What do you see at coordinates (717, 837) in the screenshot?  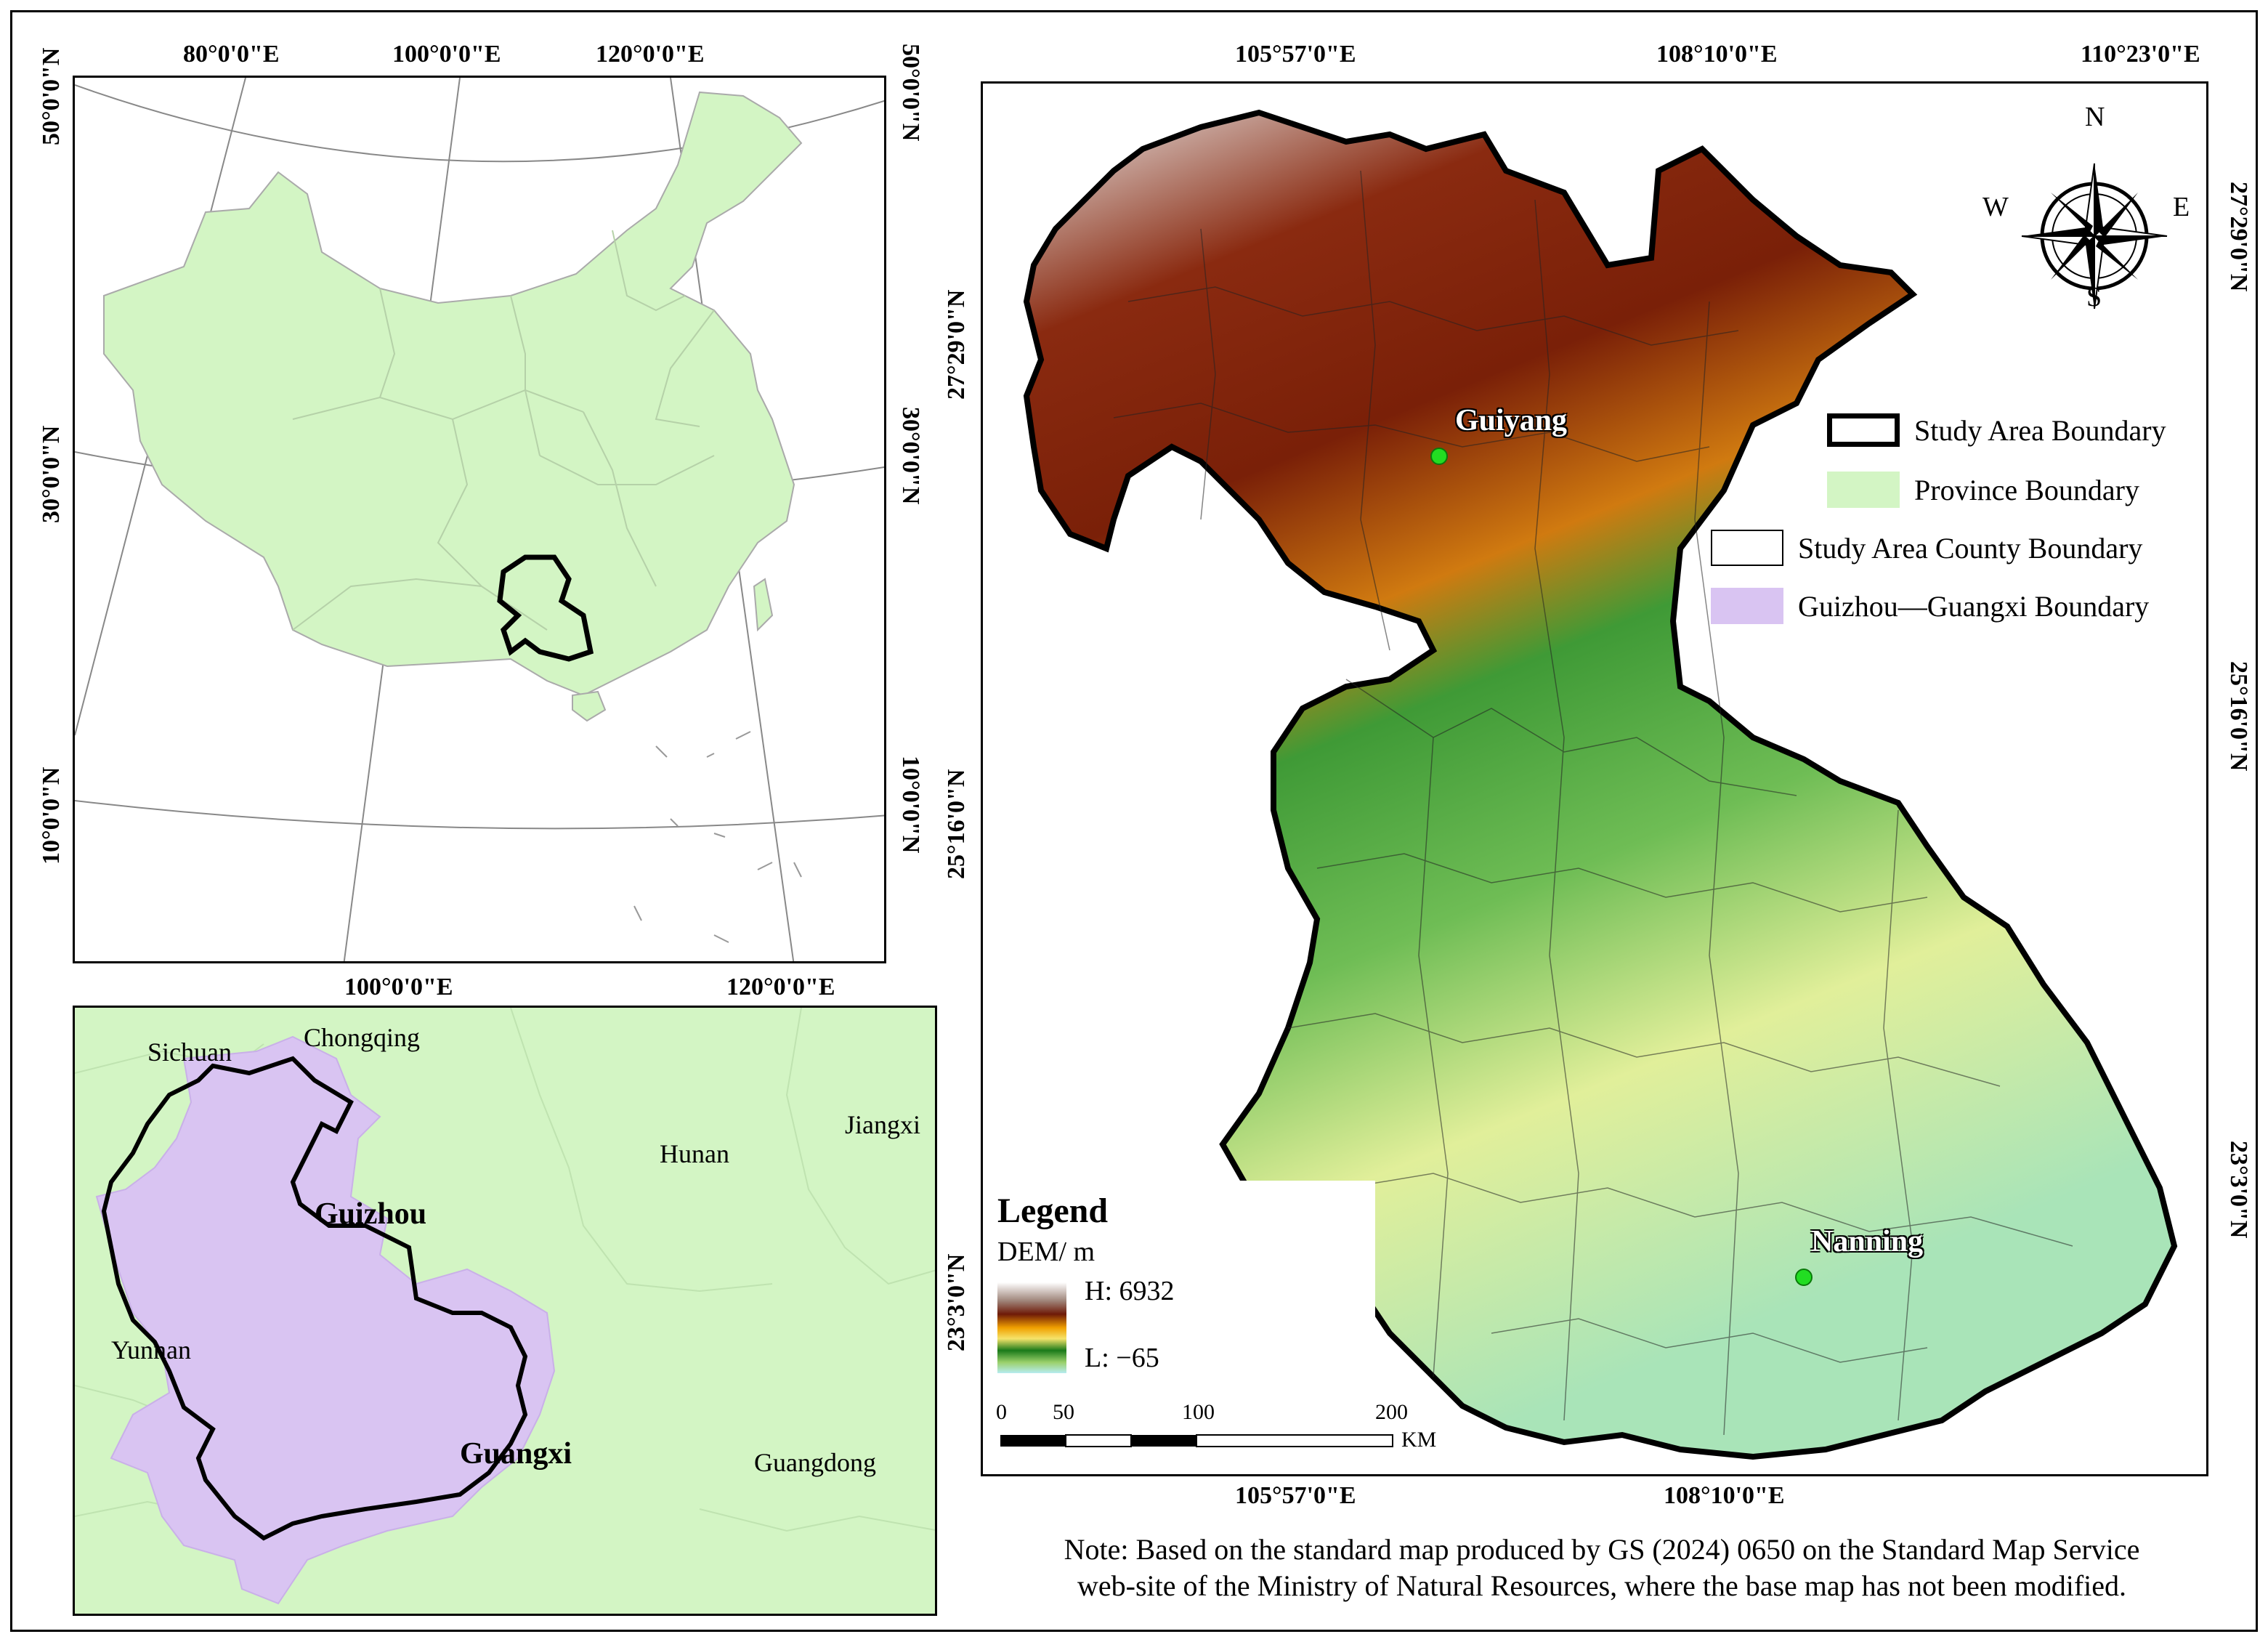 I see `south-sea-islands` at bounding box center [717, 837].